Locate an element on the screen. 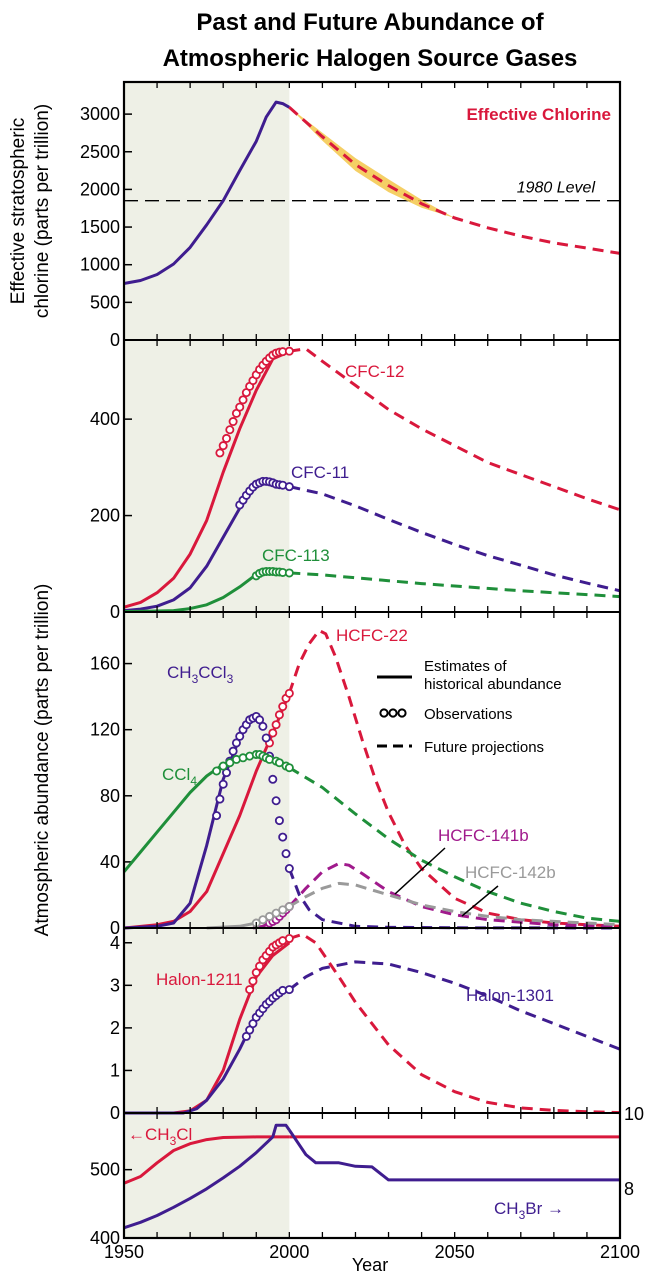 The image size is (648, 1273). y-tick-label: 4 is located at coordinates (115, 943).